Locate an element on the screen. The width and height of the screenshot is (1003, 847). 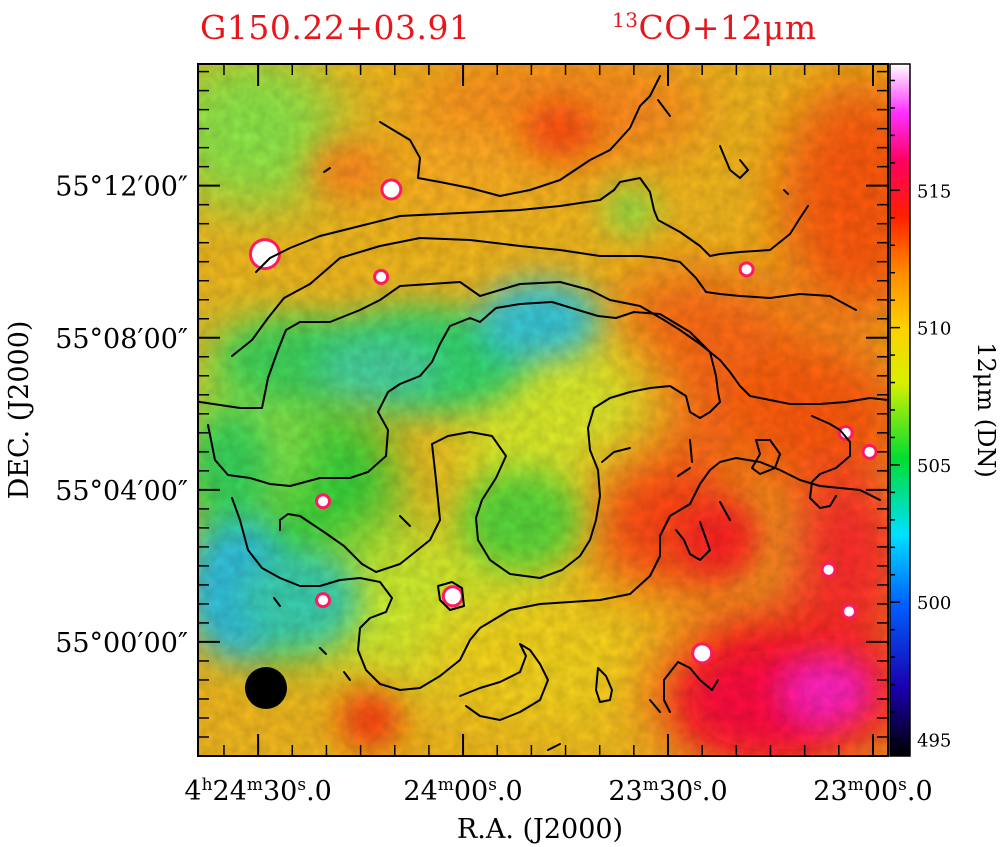
x-tick-label: 24m00s.0 is located at coordinates (462, 791).